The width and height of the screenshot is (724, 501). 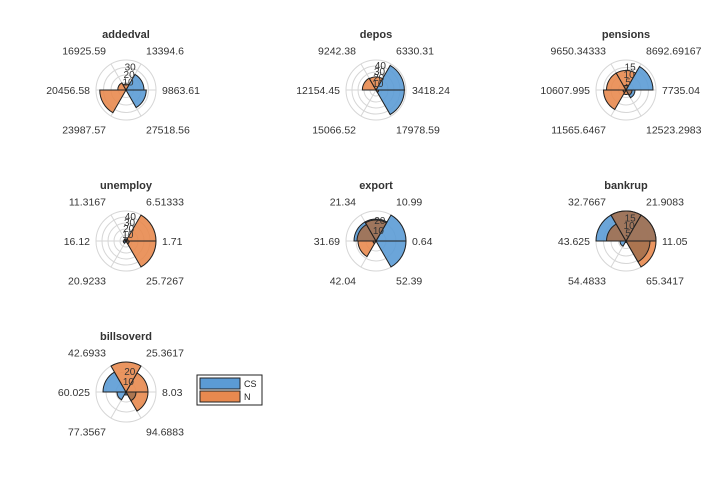 I want to click on edge-label: 52.39, so click(x=409, y=282).